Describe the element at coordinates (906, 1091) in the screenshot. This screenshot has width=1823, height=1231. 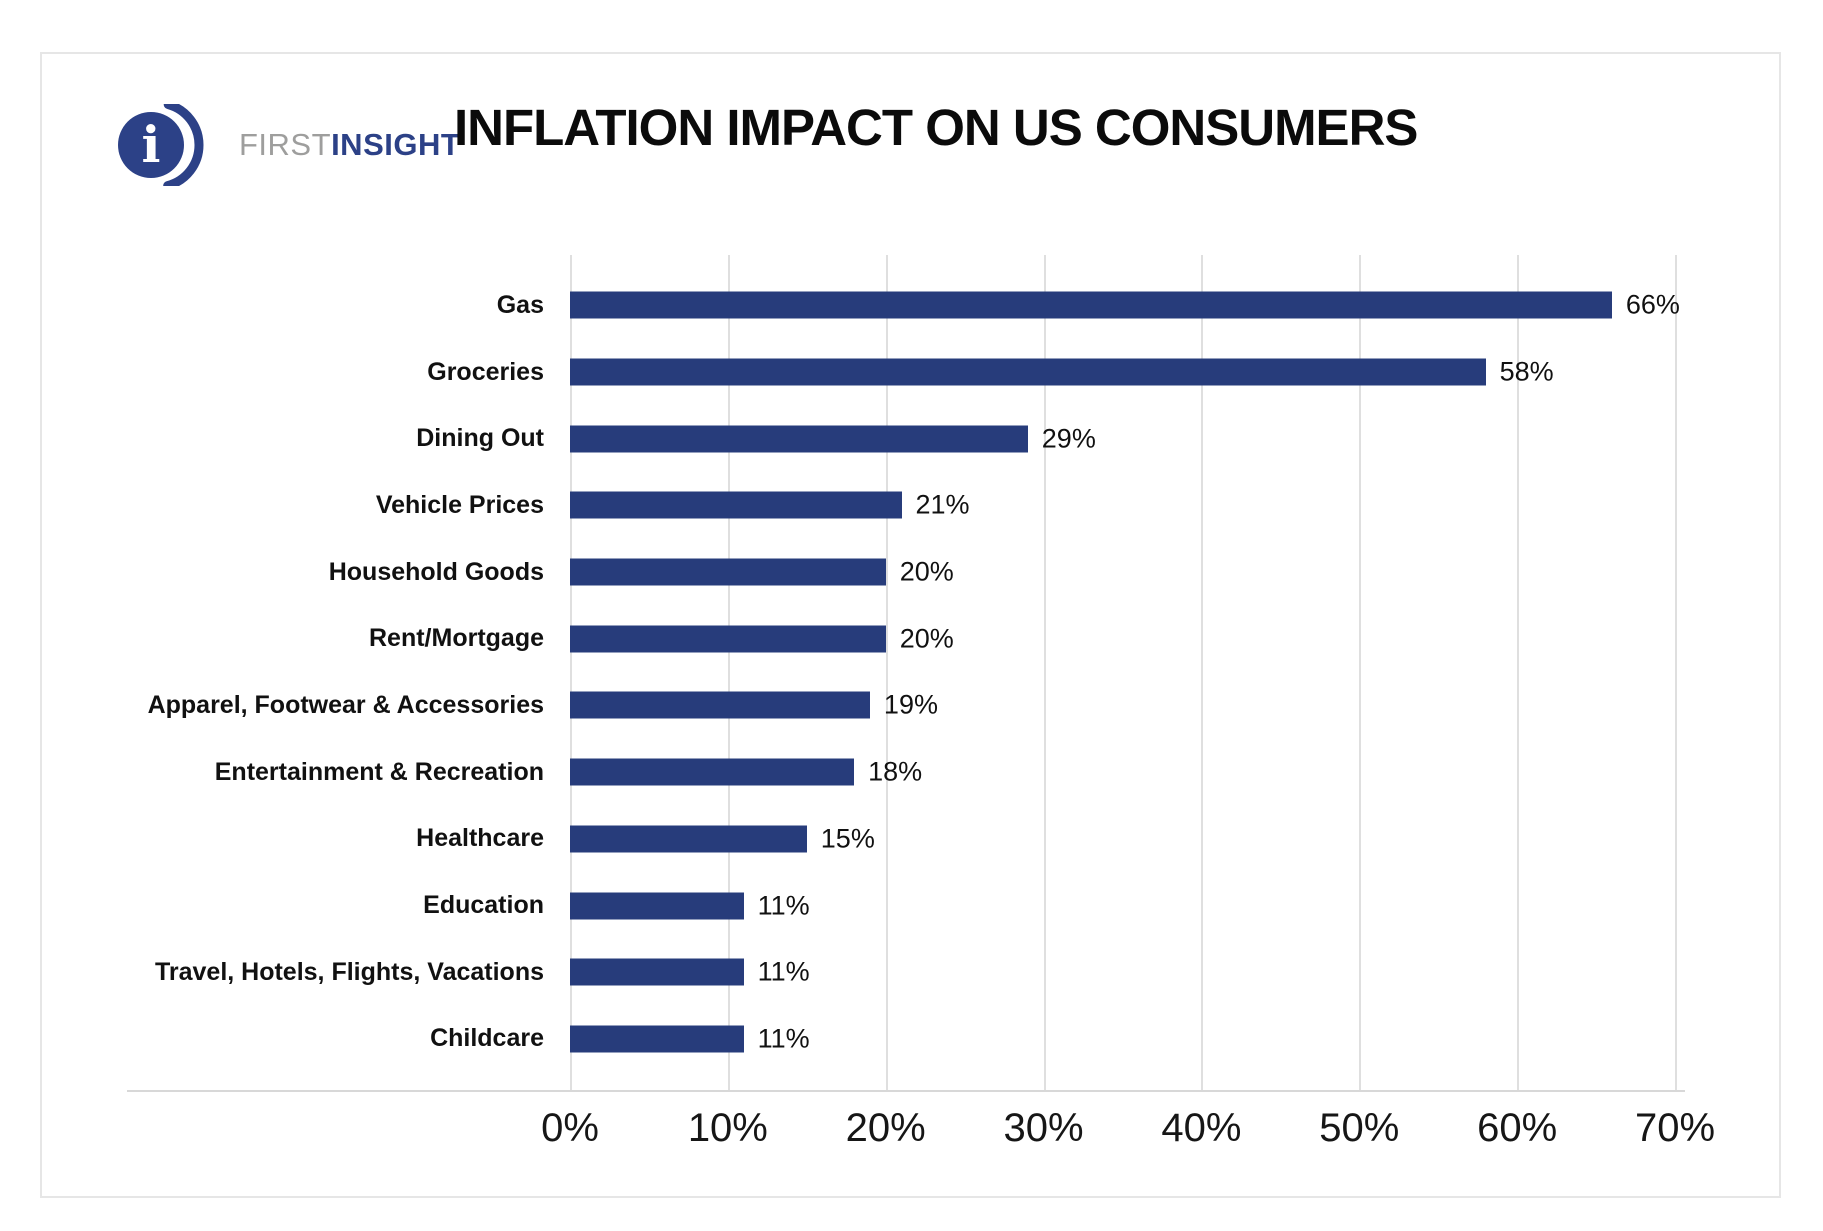
I see `x-axis-line` at that location.